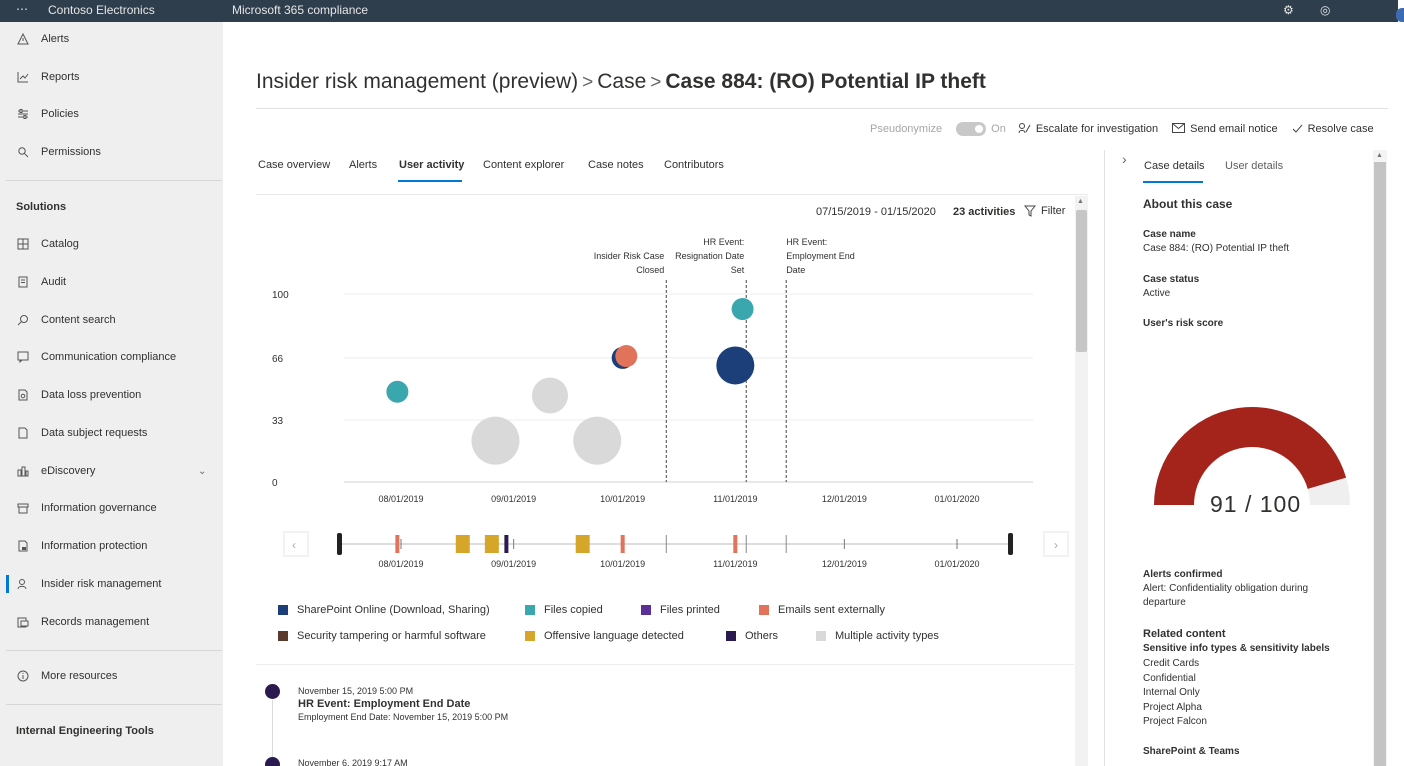  I want to click on audit-icon, so click(23, 282).